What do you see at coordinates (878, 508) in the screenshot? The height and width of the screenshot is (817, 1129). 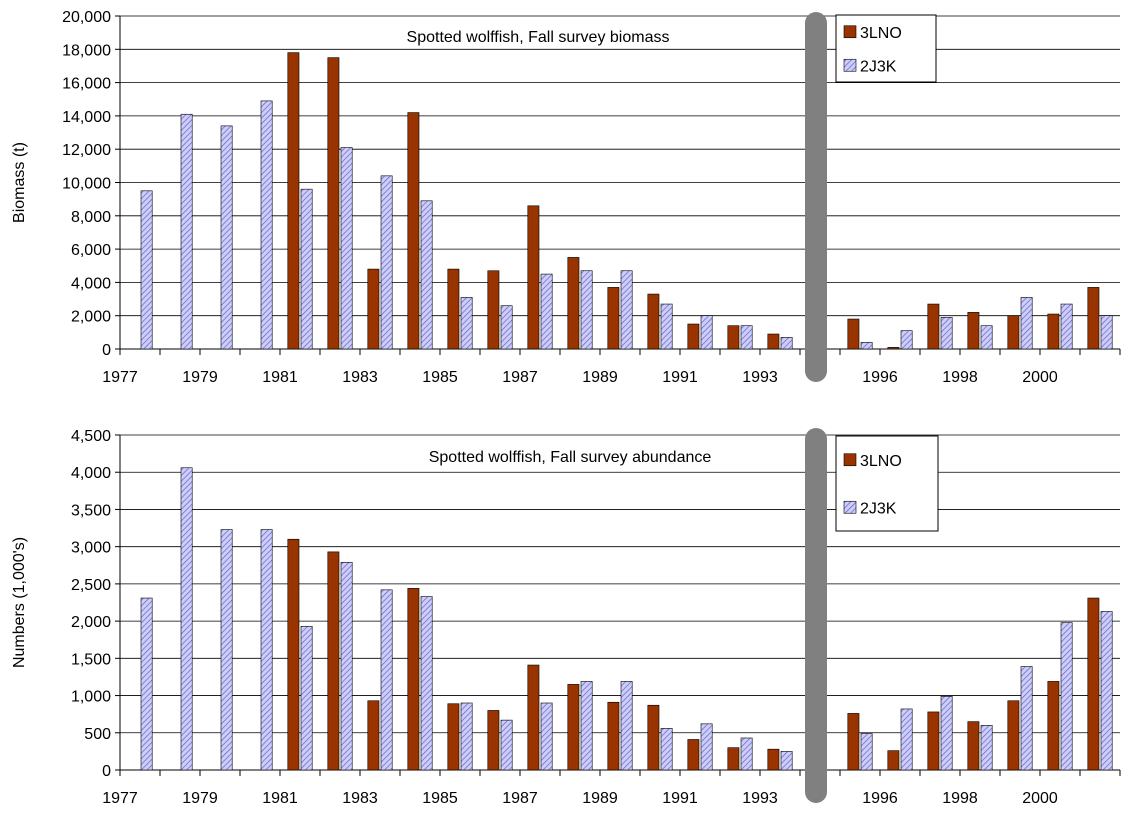 I see `legend-label-2j3k: 2J3K` at bounding box center [878, 508].